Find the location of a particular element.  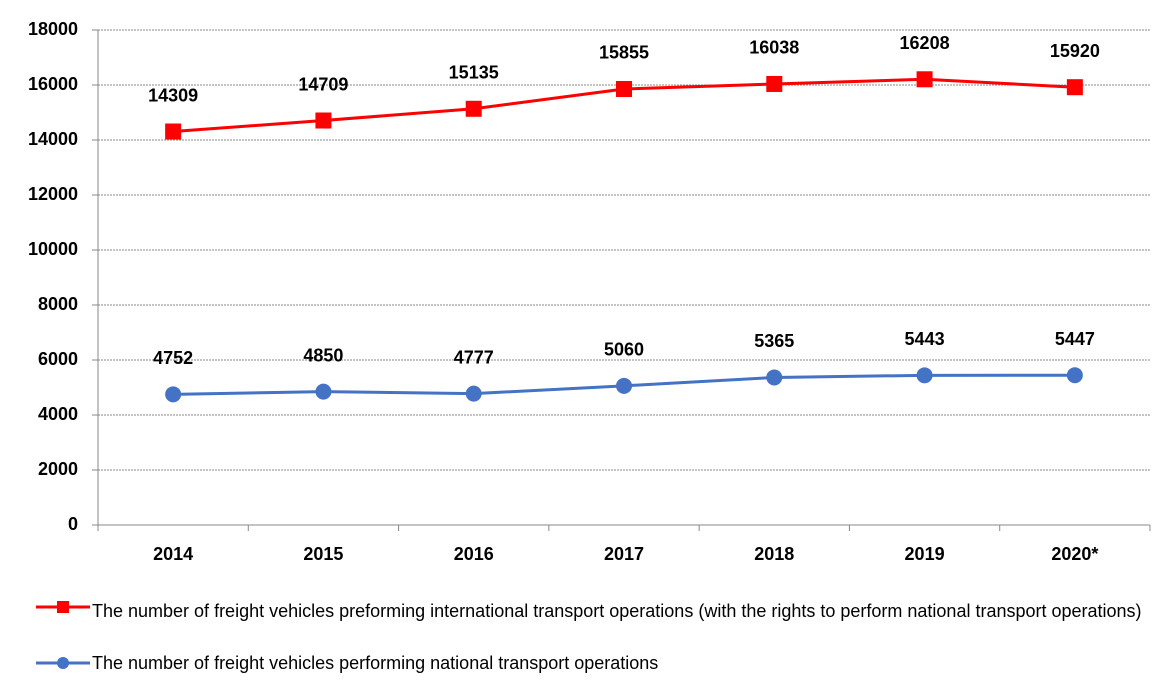

y-tick-label: 18000 is located at coordinates (53, 29).